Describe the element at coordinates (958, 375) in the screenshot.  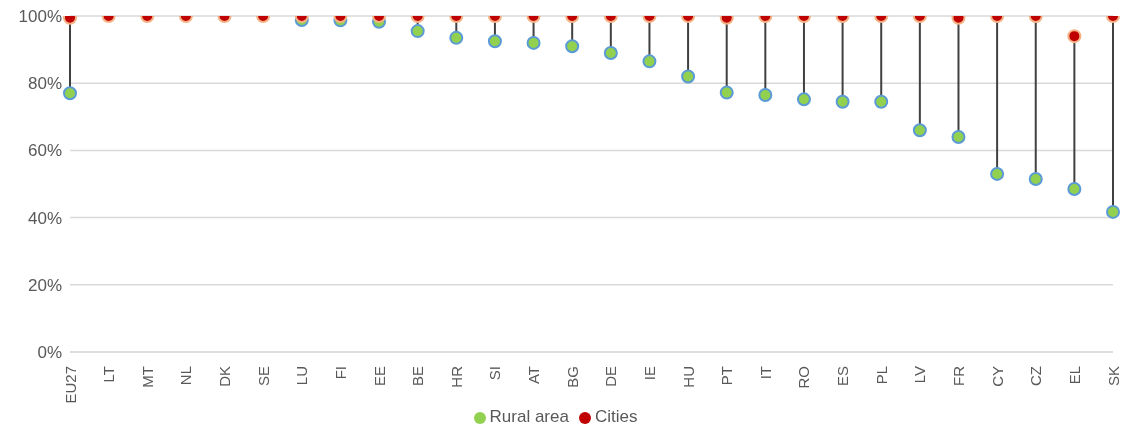
I see `x-tick-label: FR` at that location.